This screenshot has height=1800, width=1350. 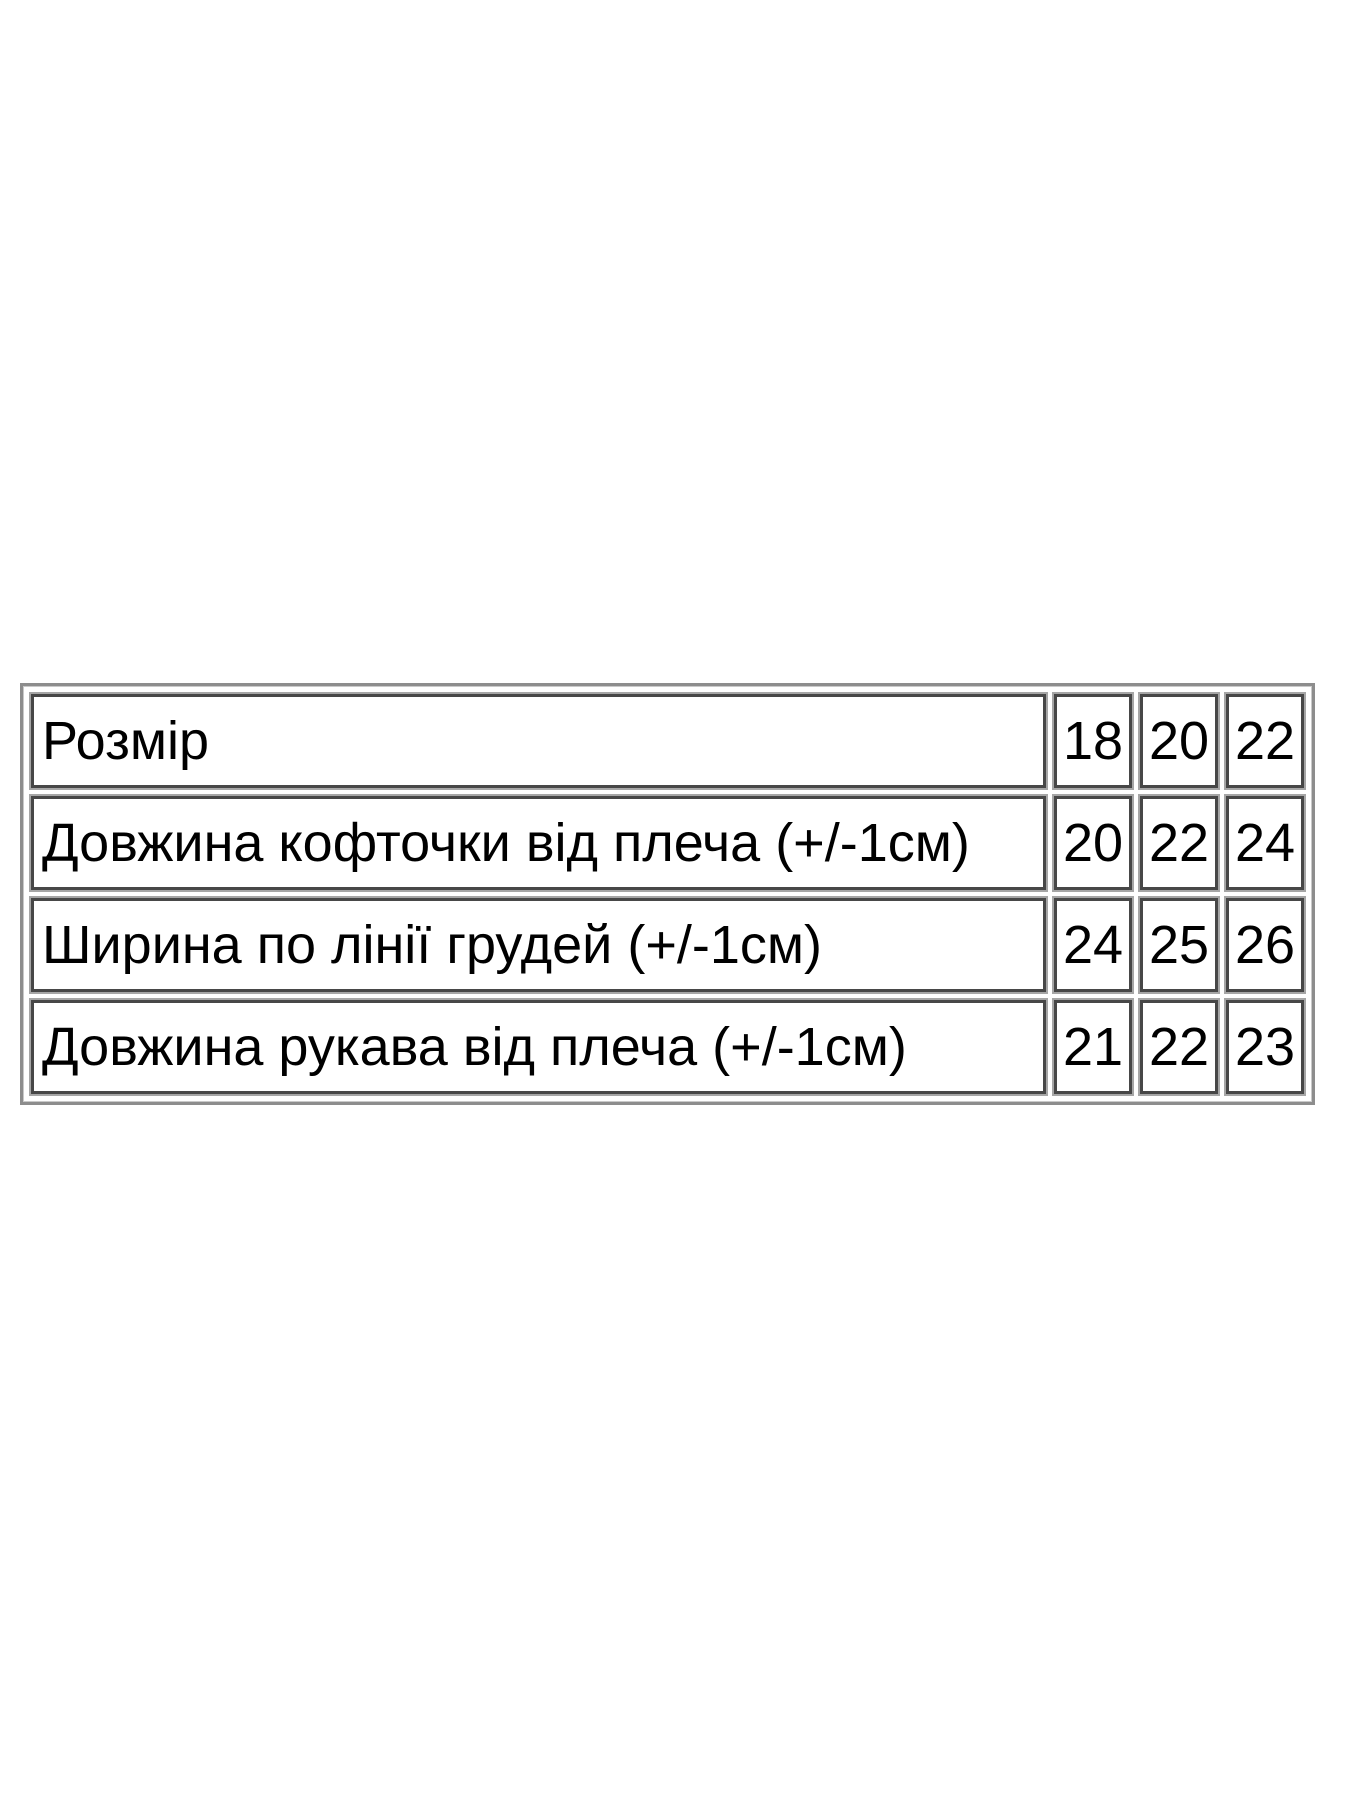 I want to click on table-row: Розмір 18 20 22, so click(x=667, y=741).